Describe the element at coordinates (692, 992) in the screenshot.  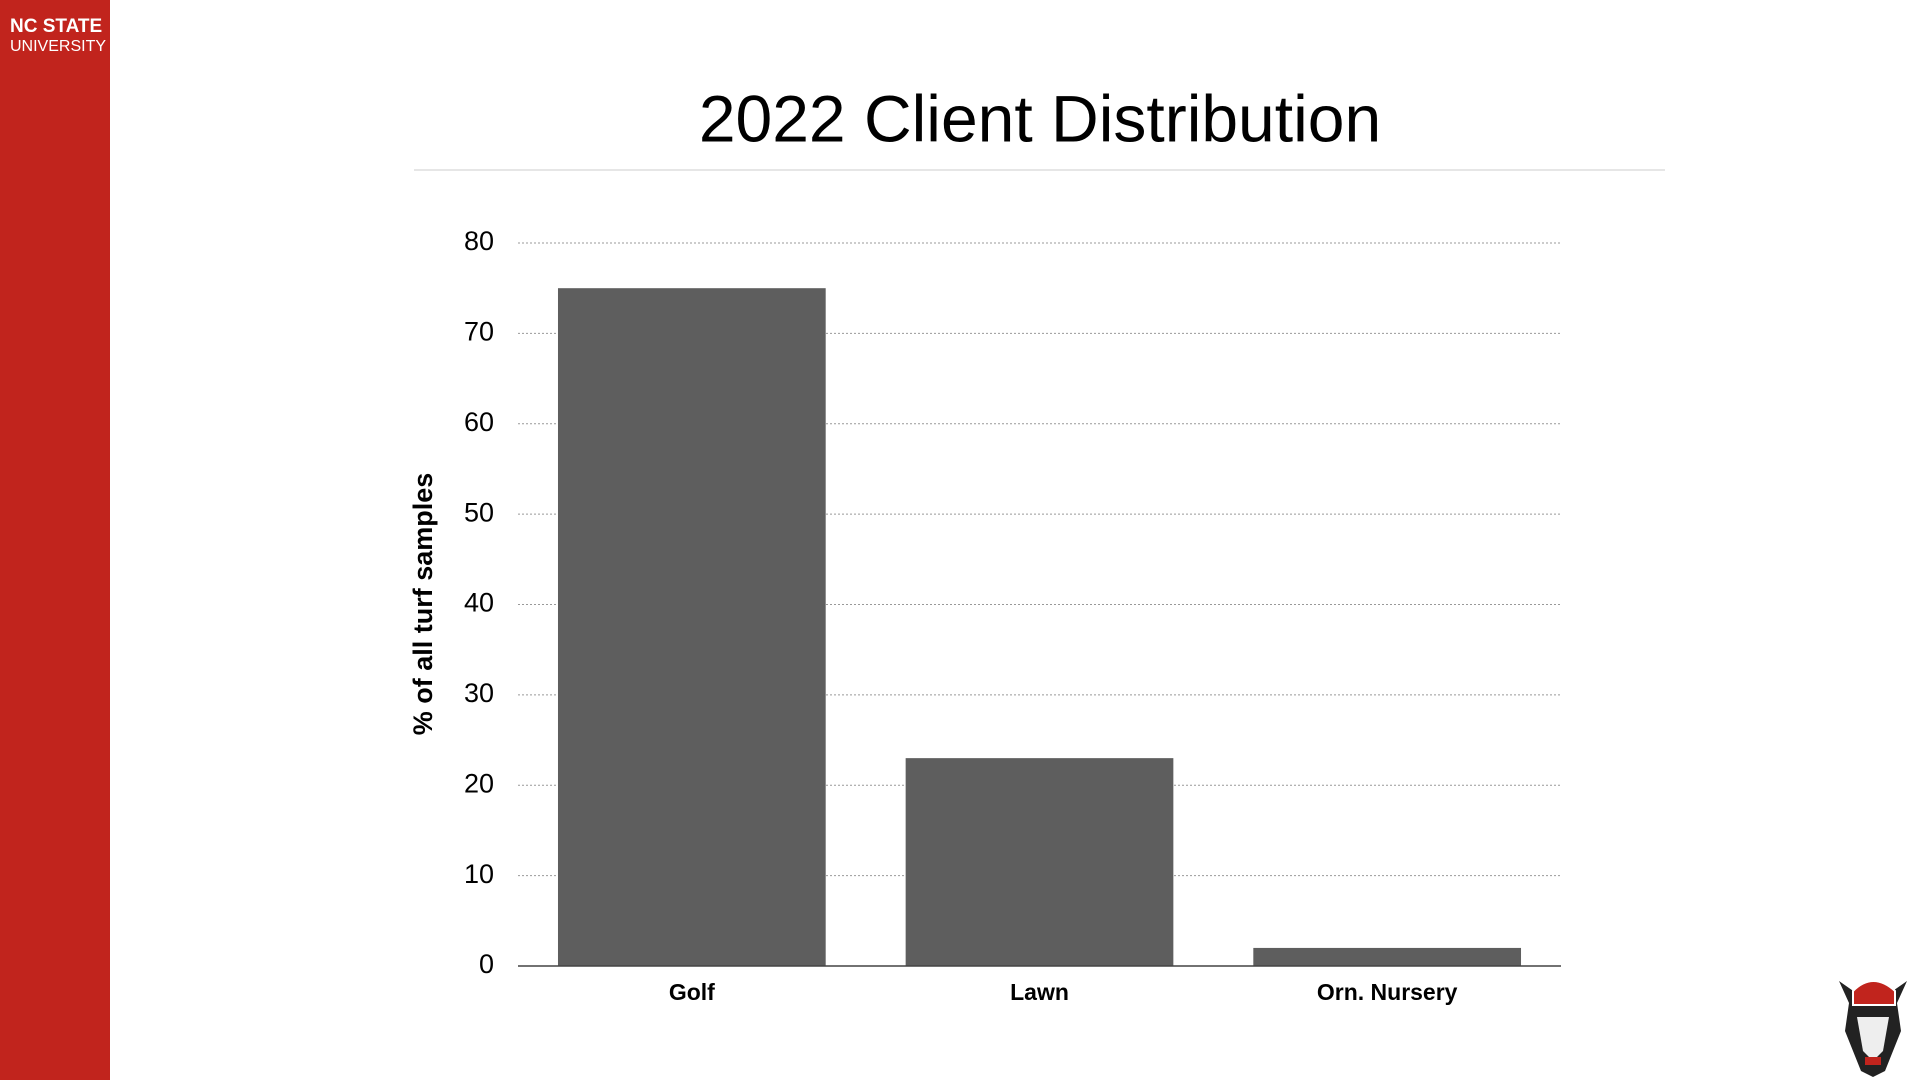
I see `x-tick-label: Golf` at that location.